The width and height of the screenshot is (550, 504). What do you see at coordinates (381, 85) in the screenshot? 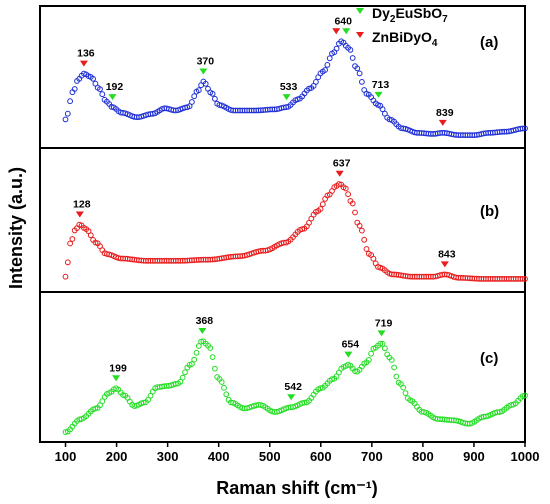
I see `peak-label: 713` at bounding box center [381, 85].